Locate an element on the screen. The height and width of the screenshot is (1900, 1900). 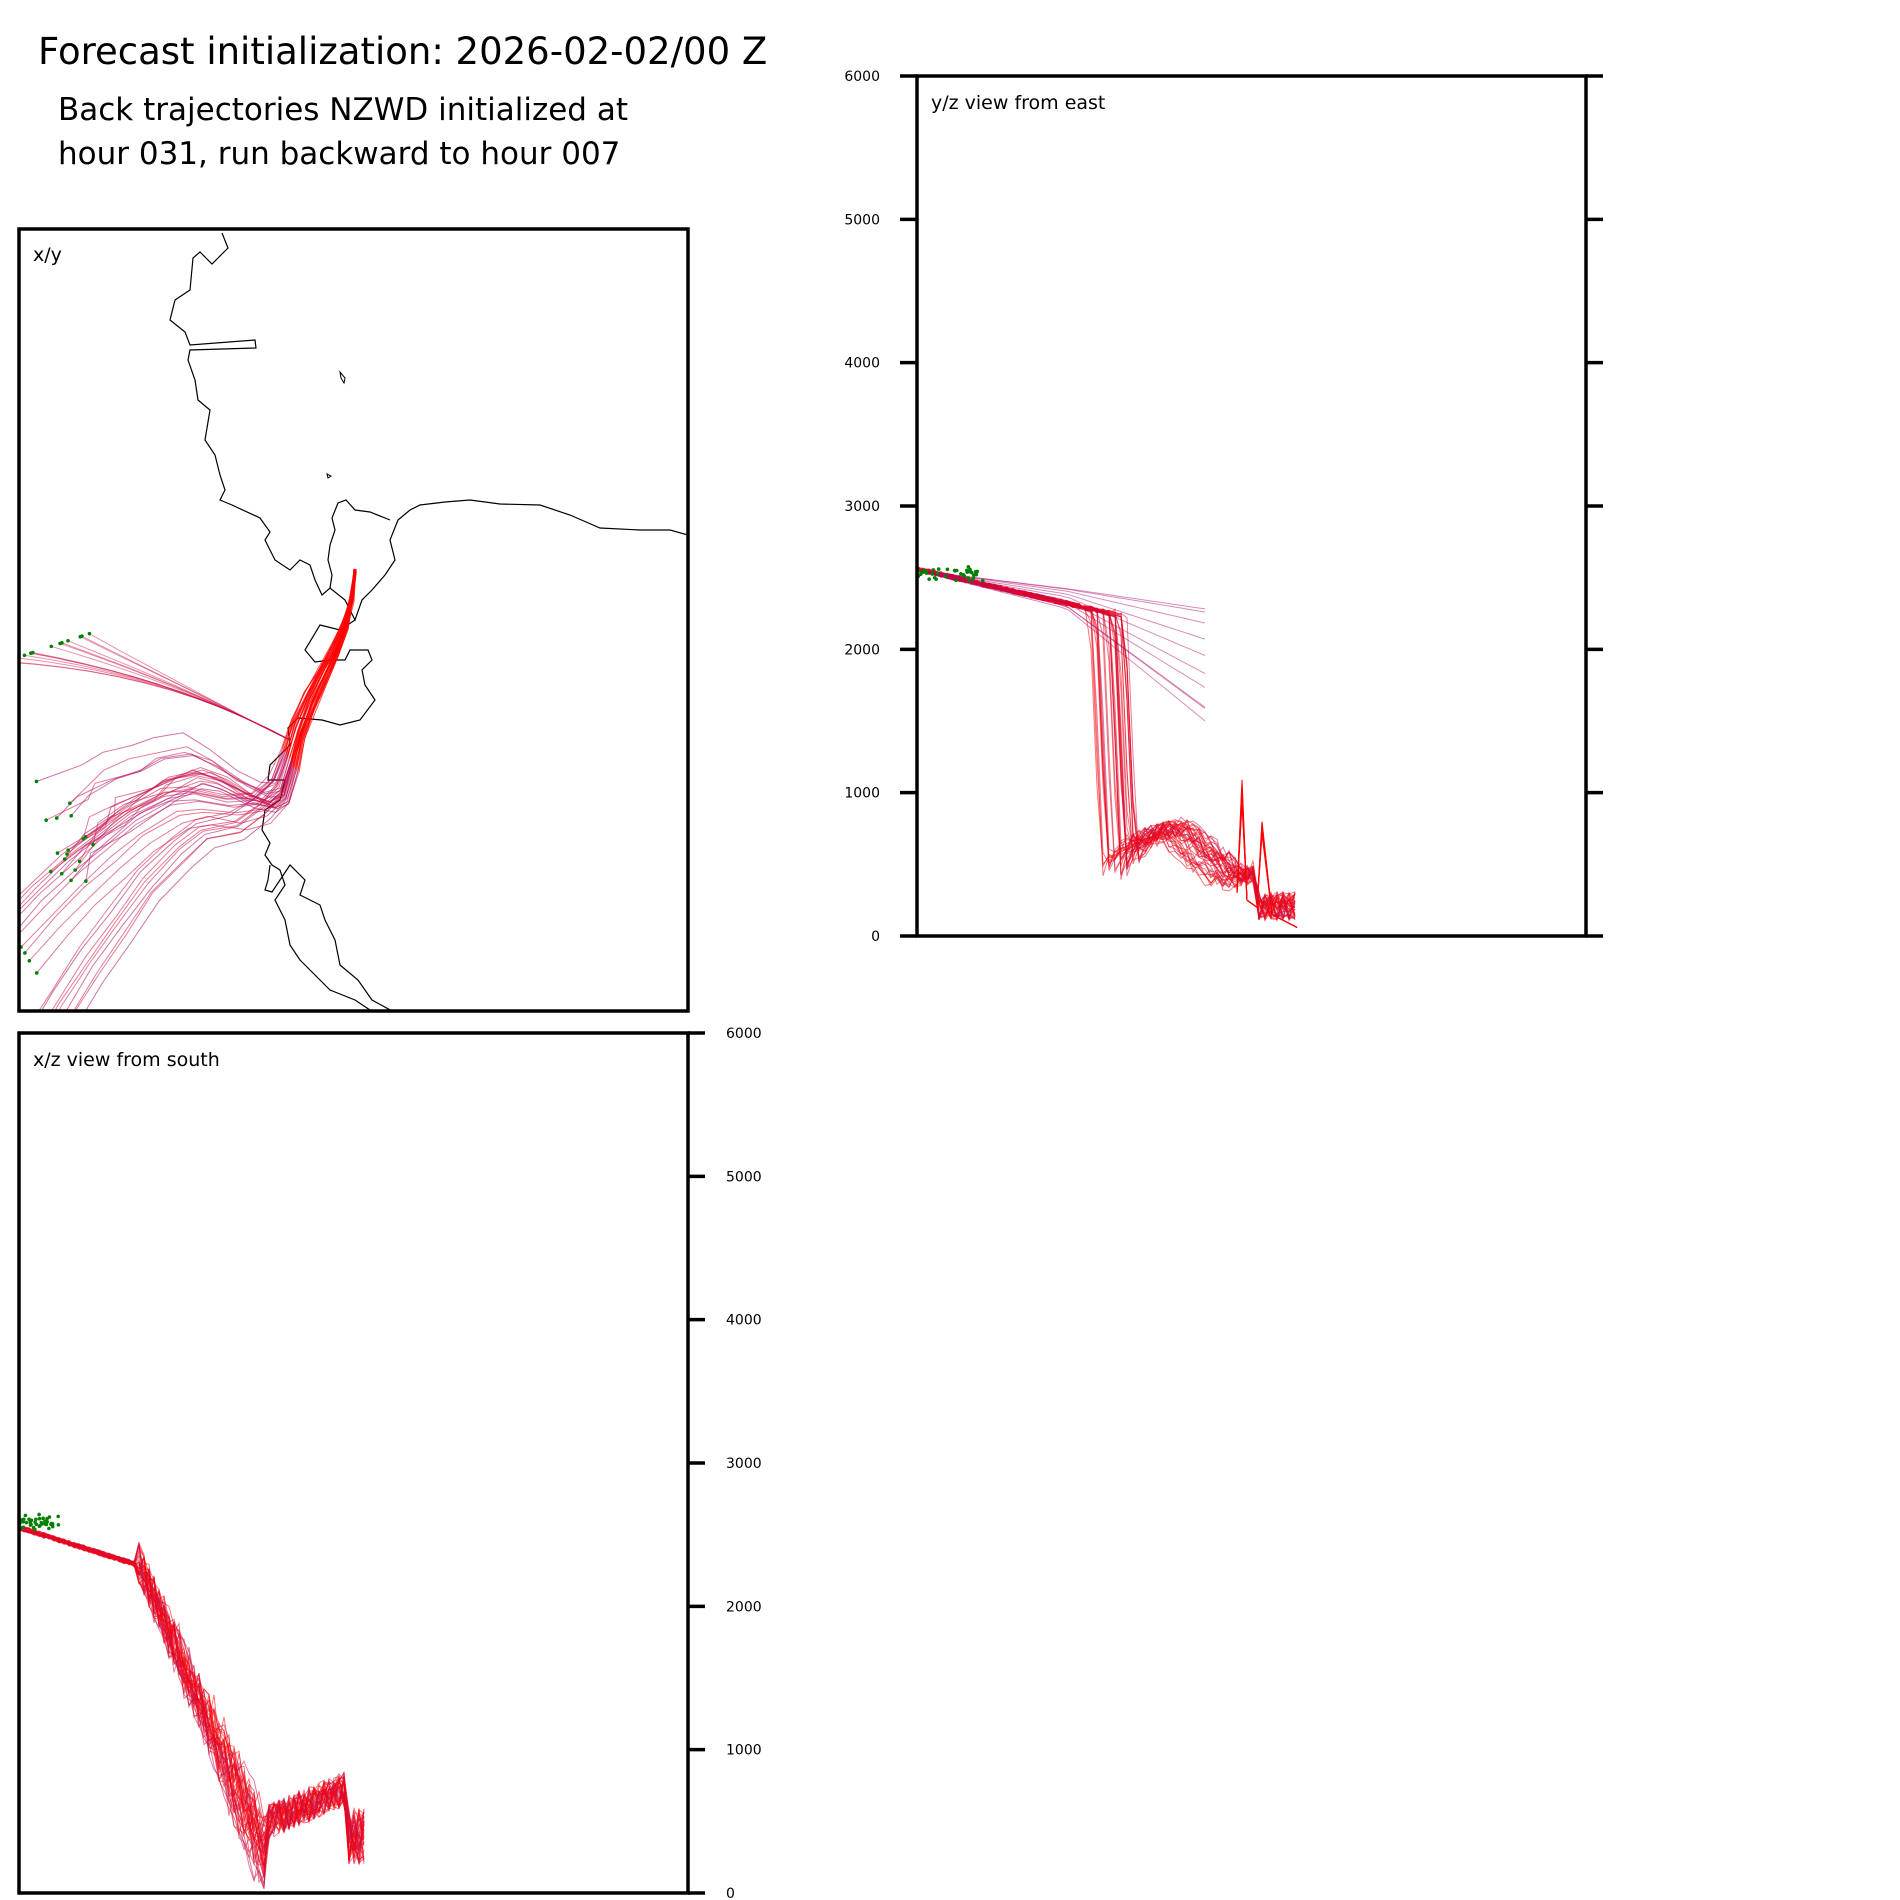
y-tick-label: 3000 is located at coordinates (862, 507).